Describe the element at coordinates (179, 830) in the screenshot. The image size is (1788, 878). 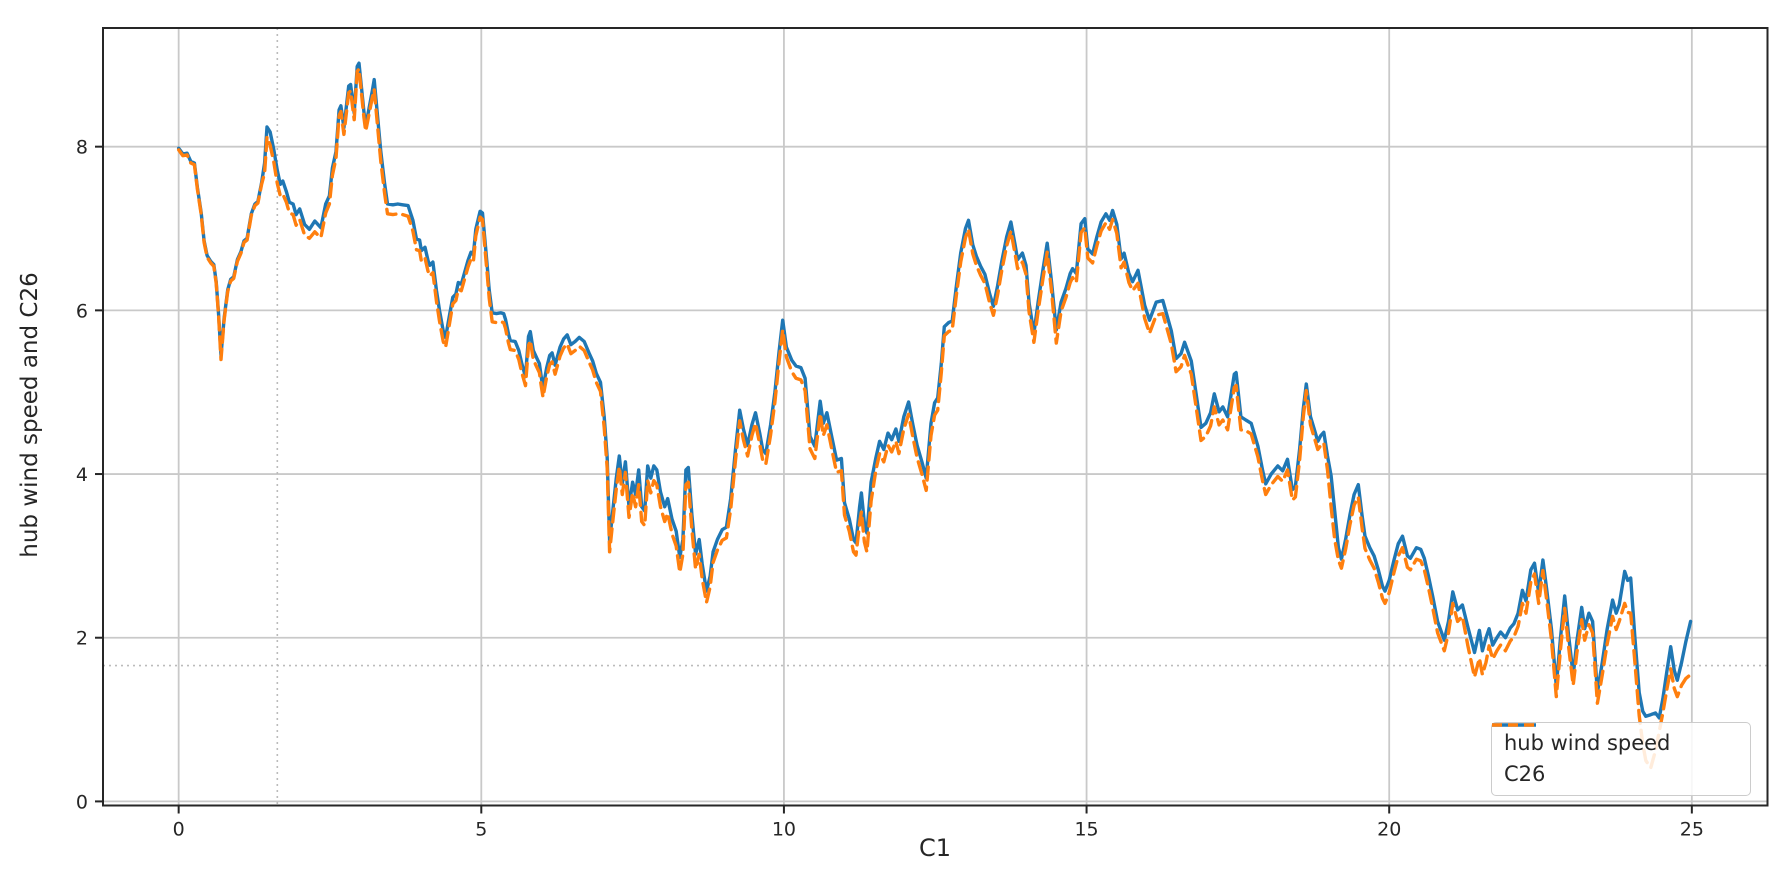
I see `x-tick-label-0: 0` at that location.